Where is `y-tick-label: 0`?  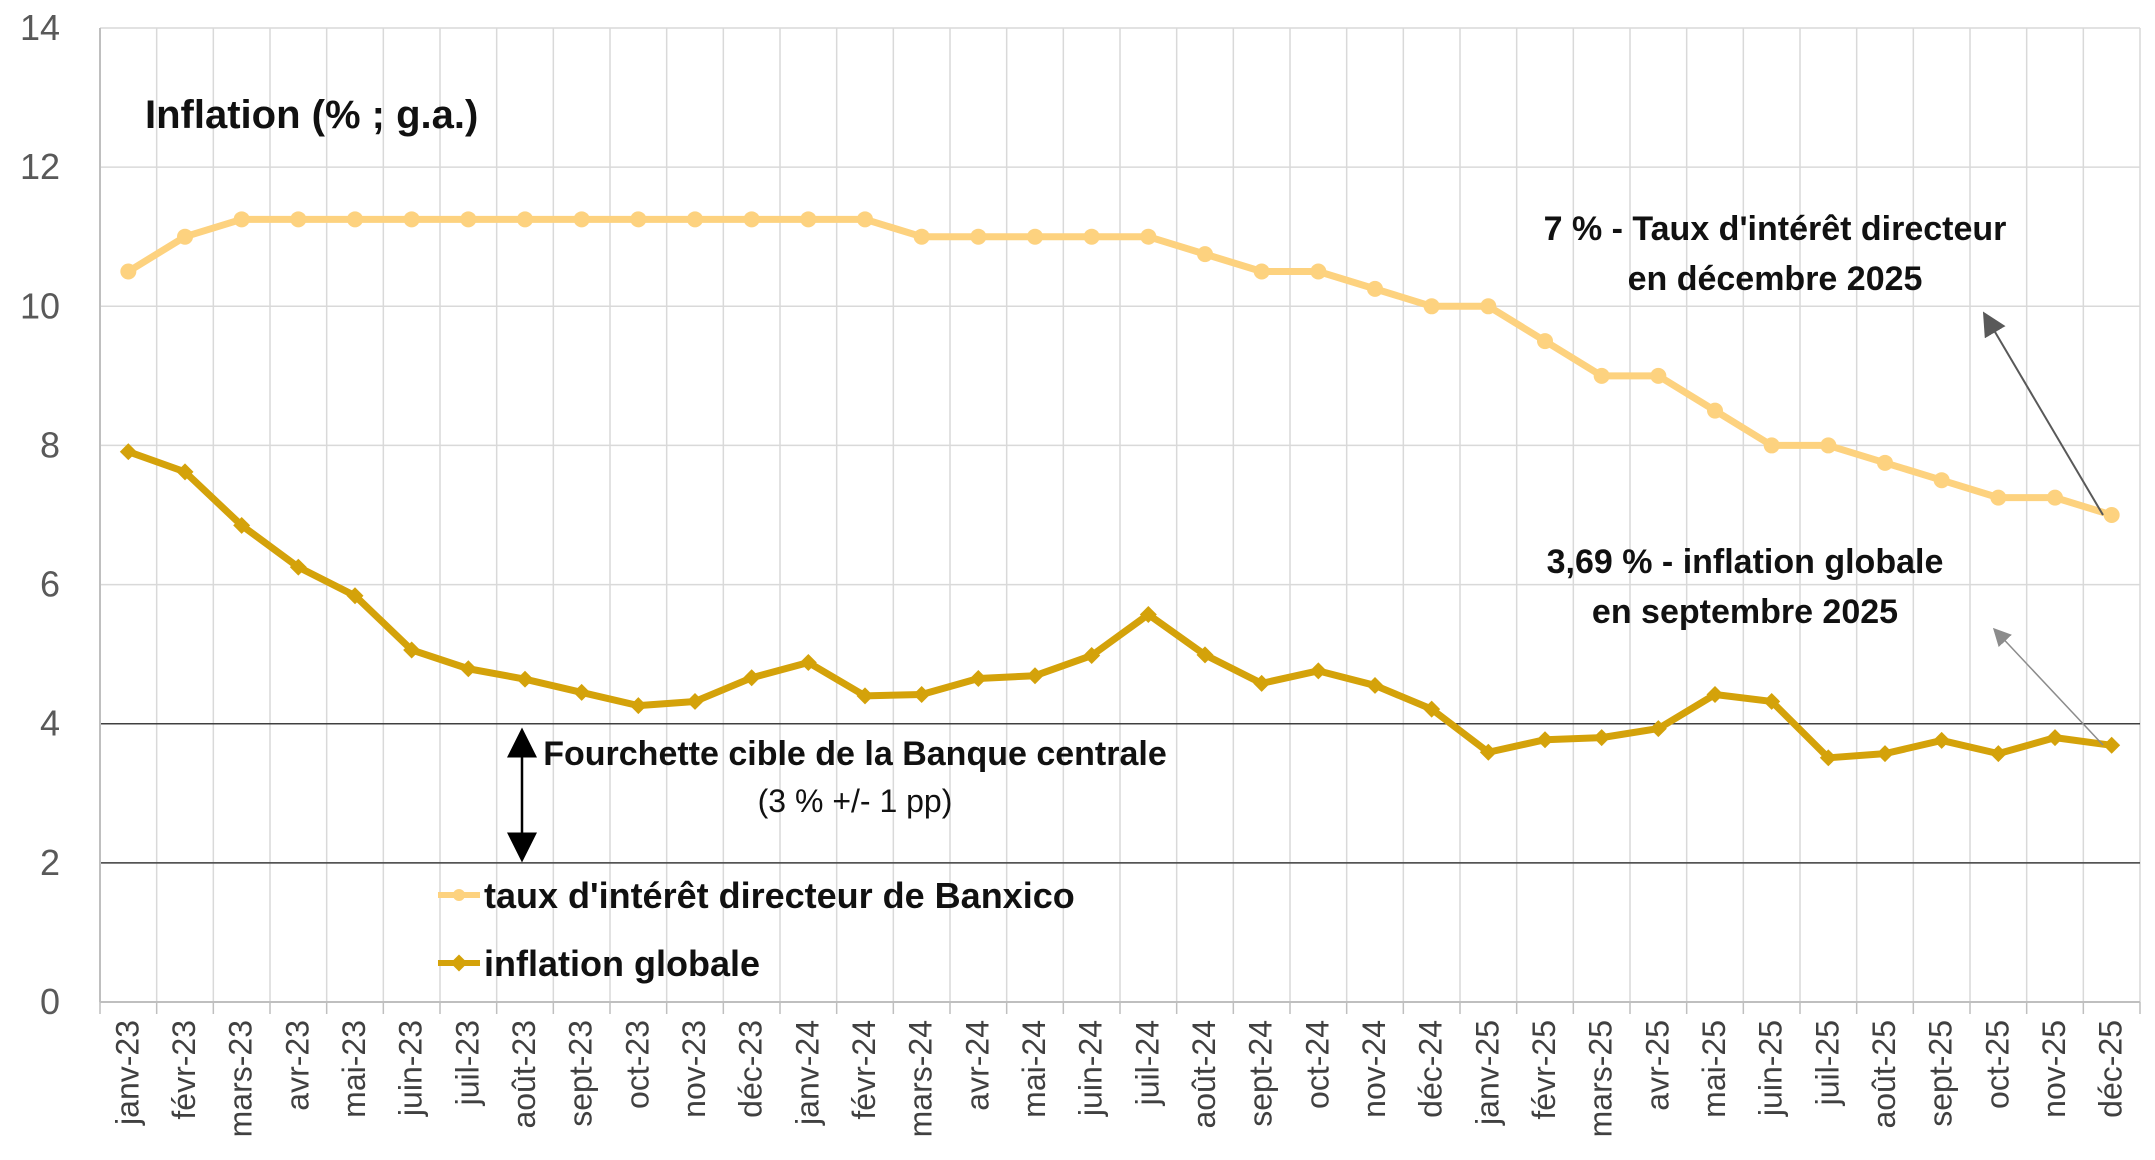 y-tick-label: 0 is located at coordinates (50, 1001).